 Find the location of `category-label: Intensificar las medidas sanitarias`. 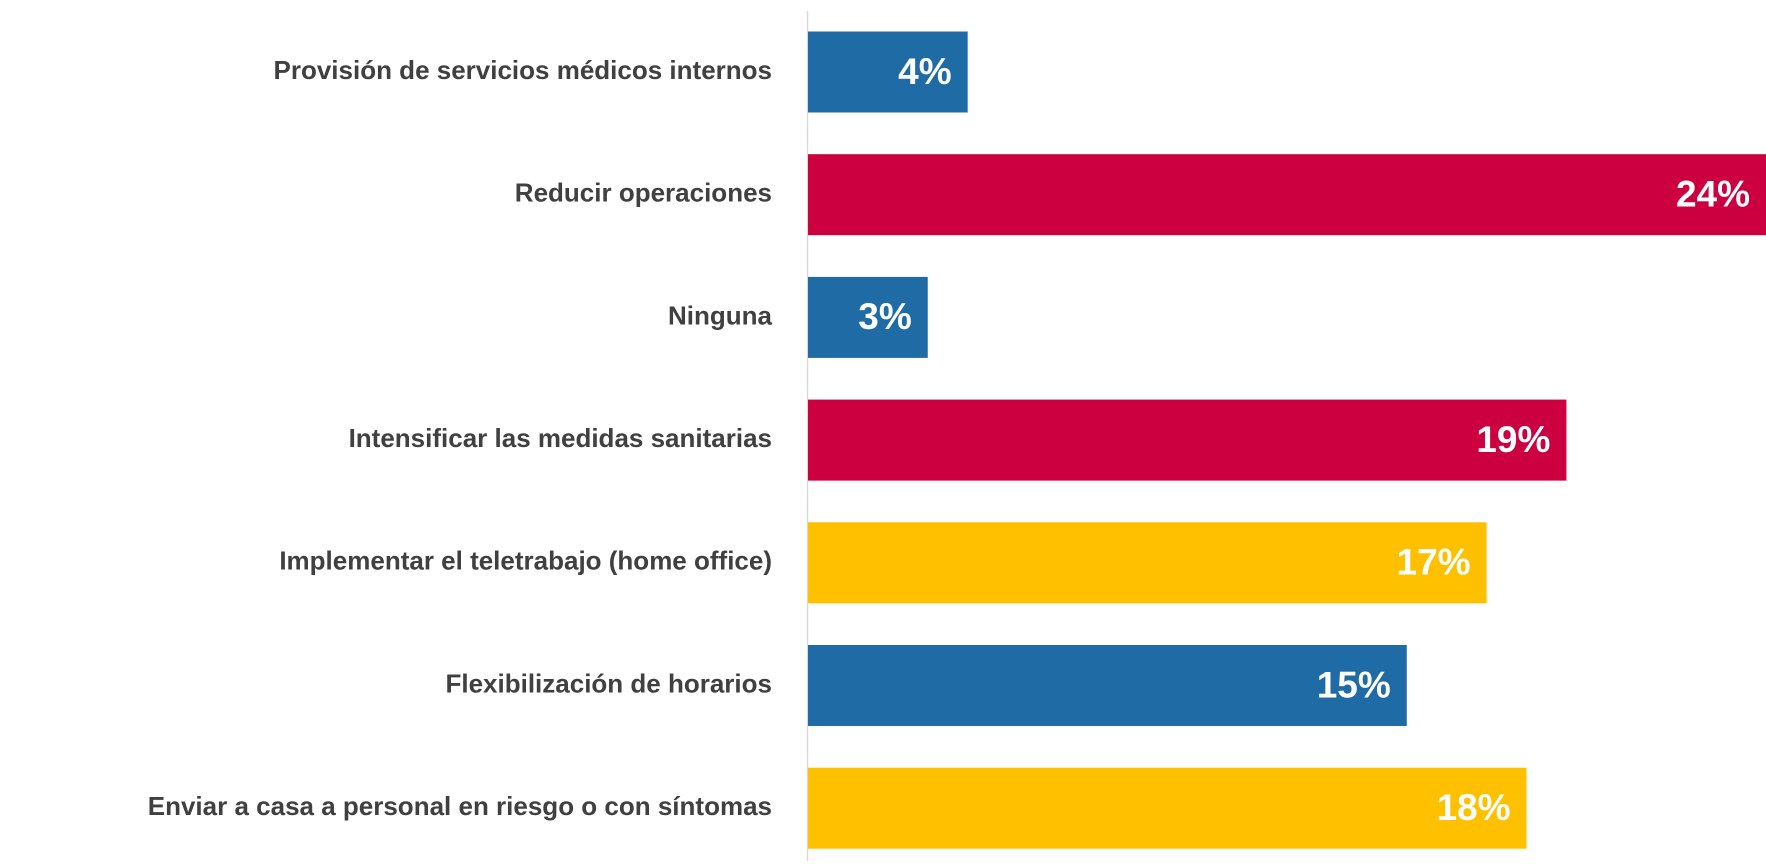

category-label: Intensificar las medidas sanitarias is located at coordinates (560, 438).